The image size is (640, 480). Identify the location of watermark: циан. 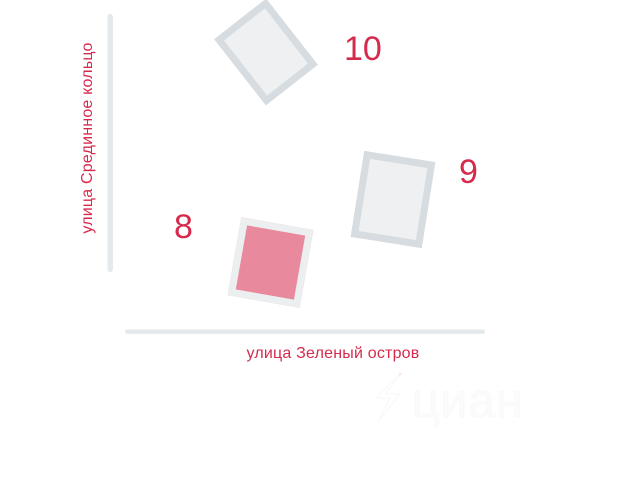
(470, 401).